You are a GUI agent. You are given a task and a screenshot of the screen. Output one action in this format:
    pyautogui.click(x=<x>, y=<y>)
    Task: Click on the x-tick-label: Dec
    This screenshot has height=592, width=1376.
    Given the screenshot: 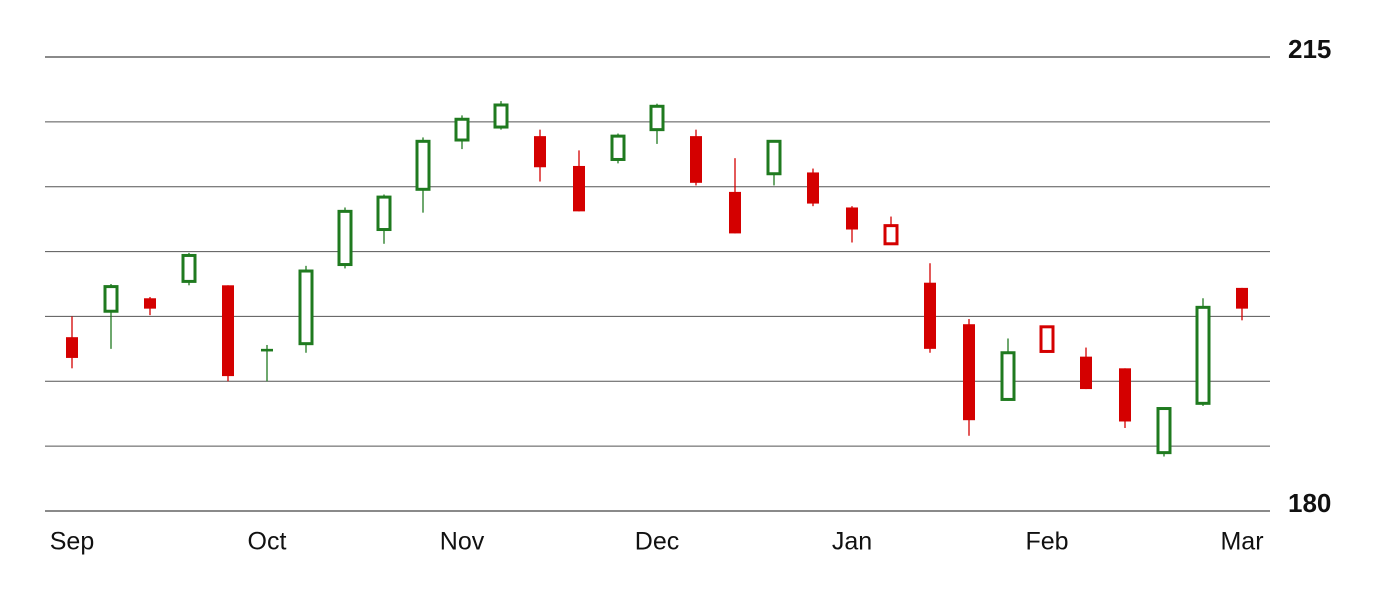 What is the action you would take?
    pyautogui.click(x=657, y=542)
    